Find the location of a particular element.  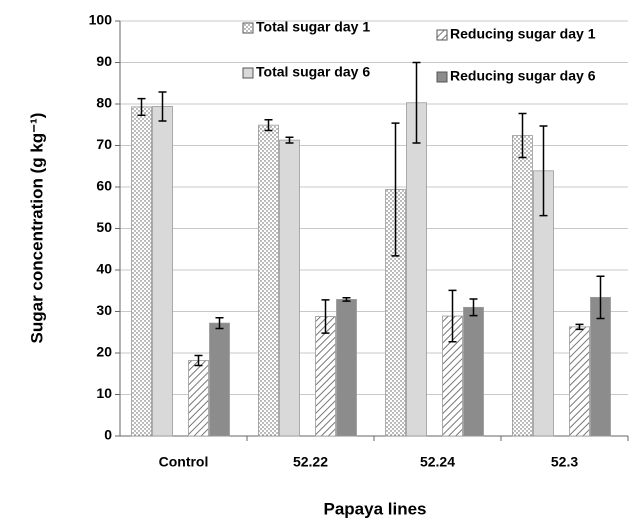

y-tick-label: 20 is located at coordinates (104, 352).